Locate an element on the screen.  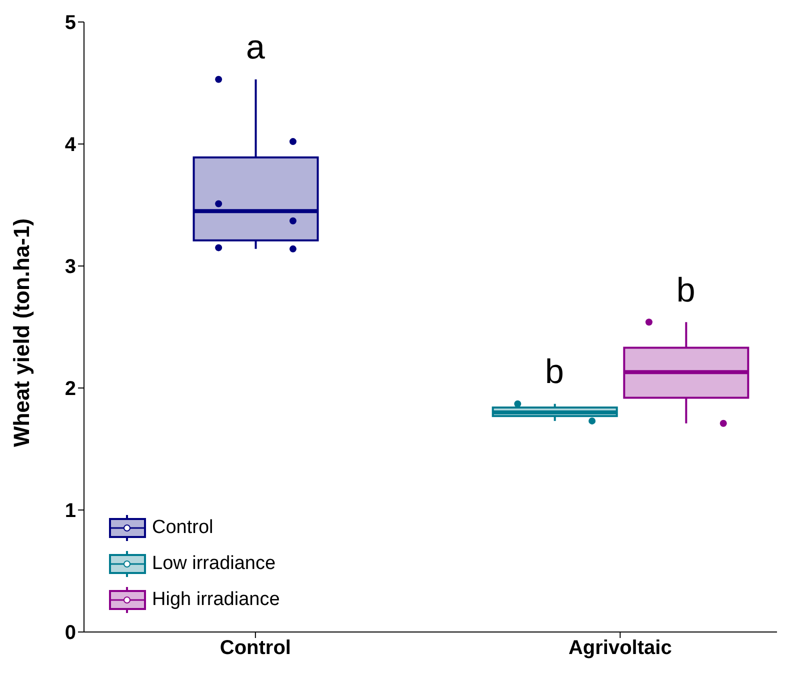
x-tick-label: Agrivoltaic is located at coordinates (620, 648).